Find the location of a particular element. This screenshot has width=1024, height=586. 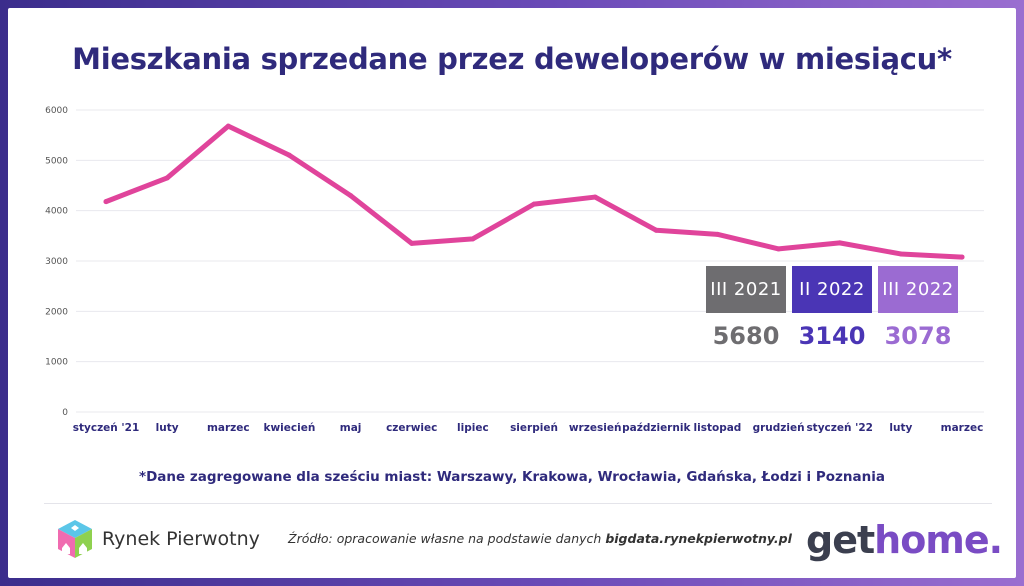

highlight-value-ii-2022: 3140 is located at coordinates (832, 336).